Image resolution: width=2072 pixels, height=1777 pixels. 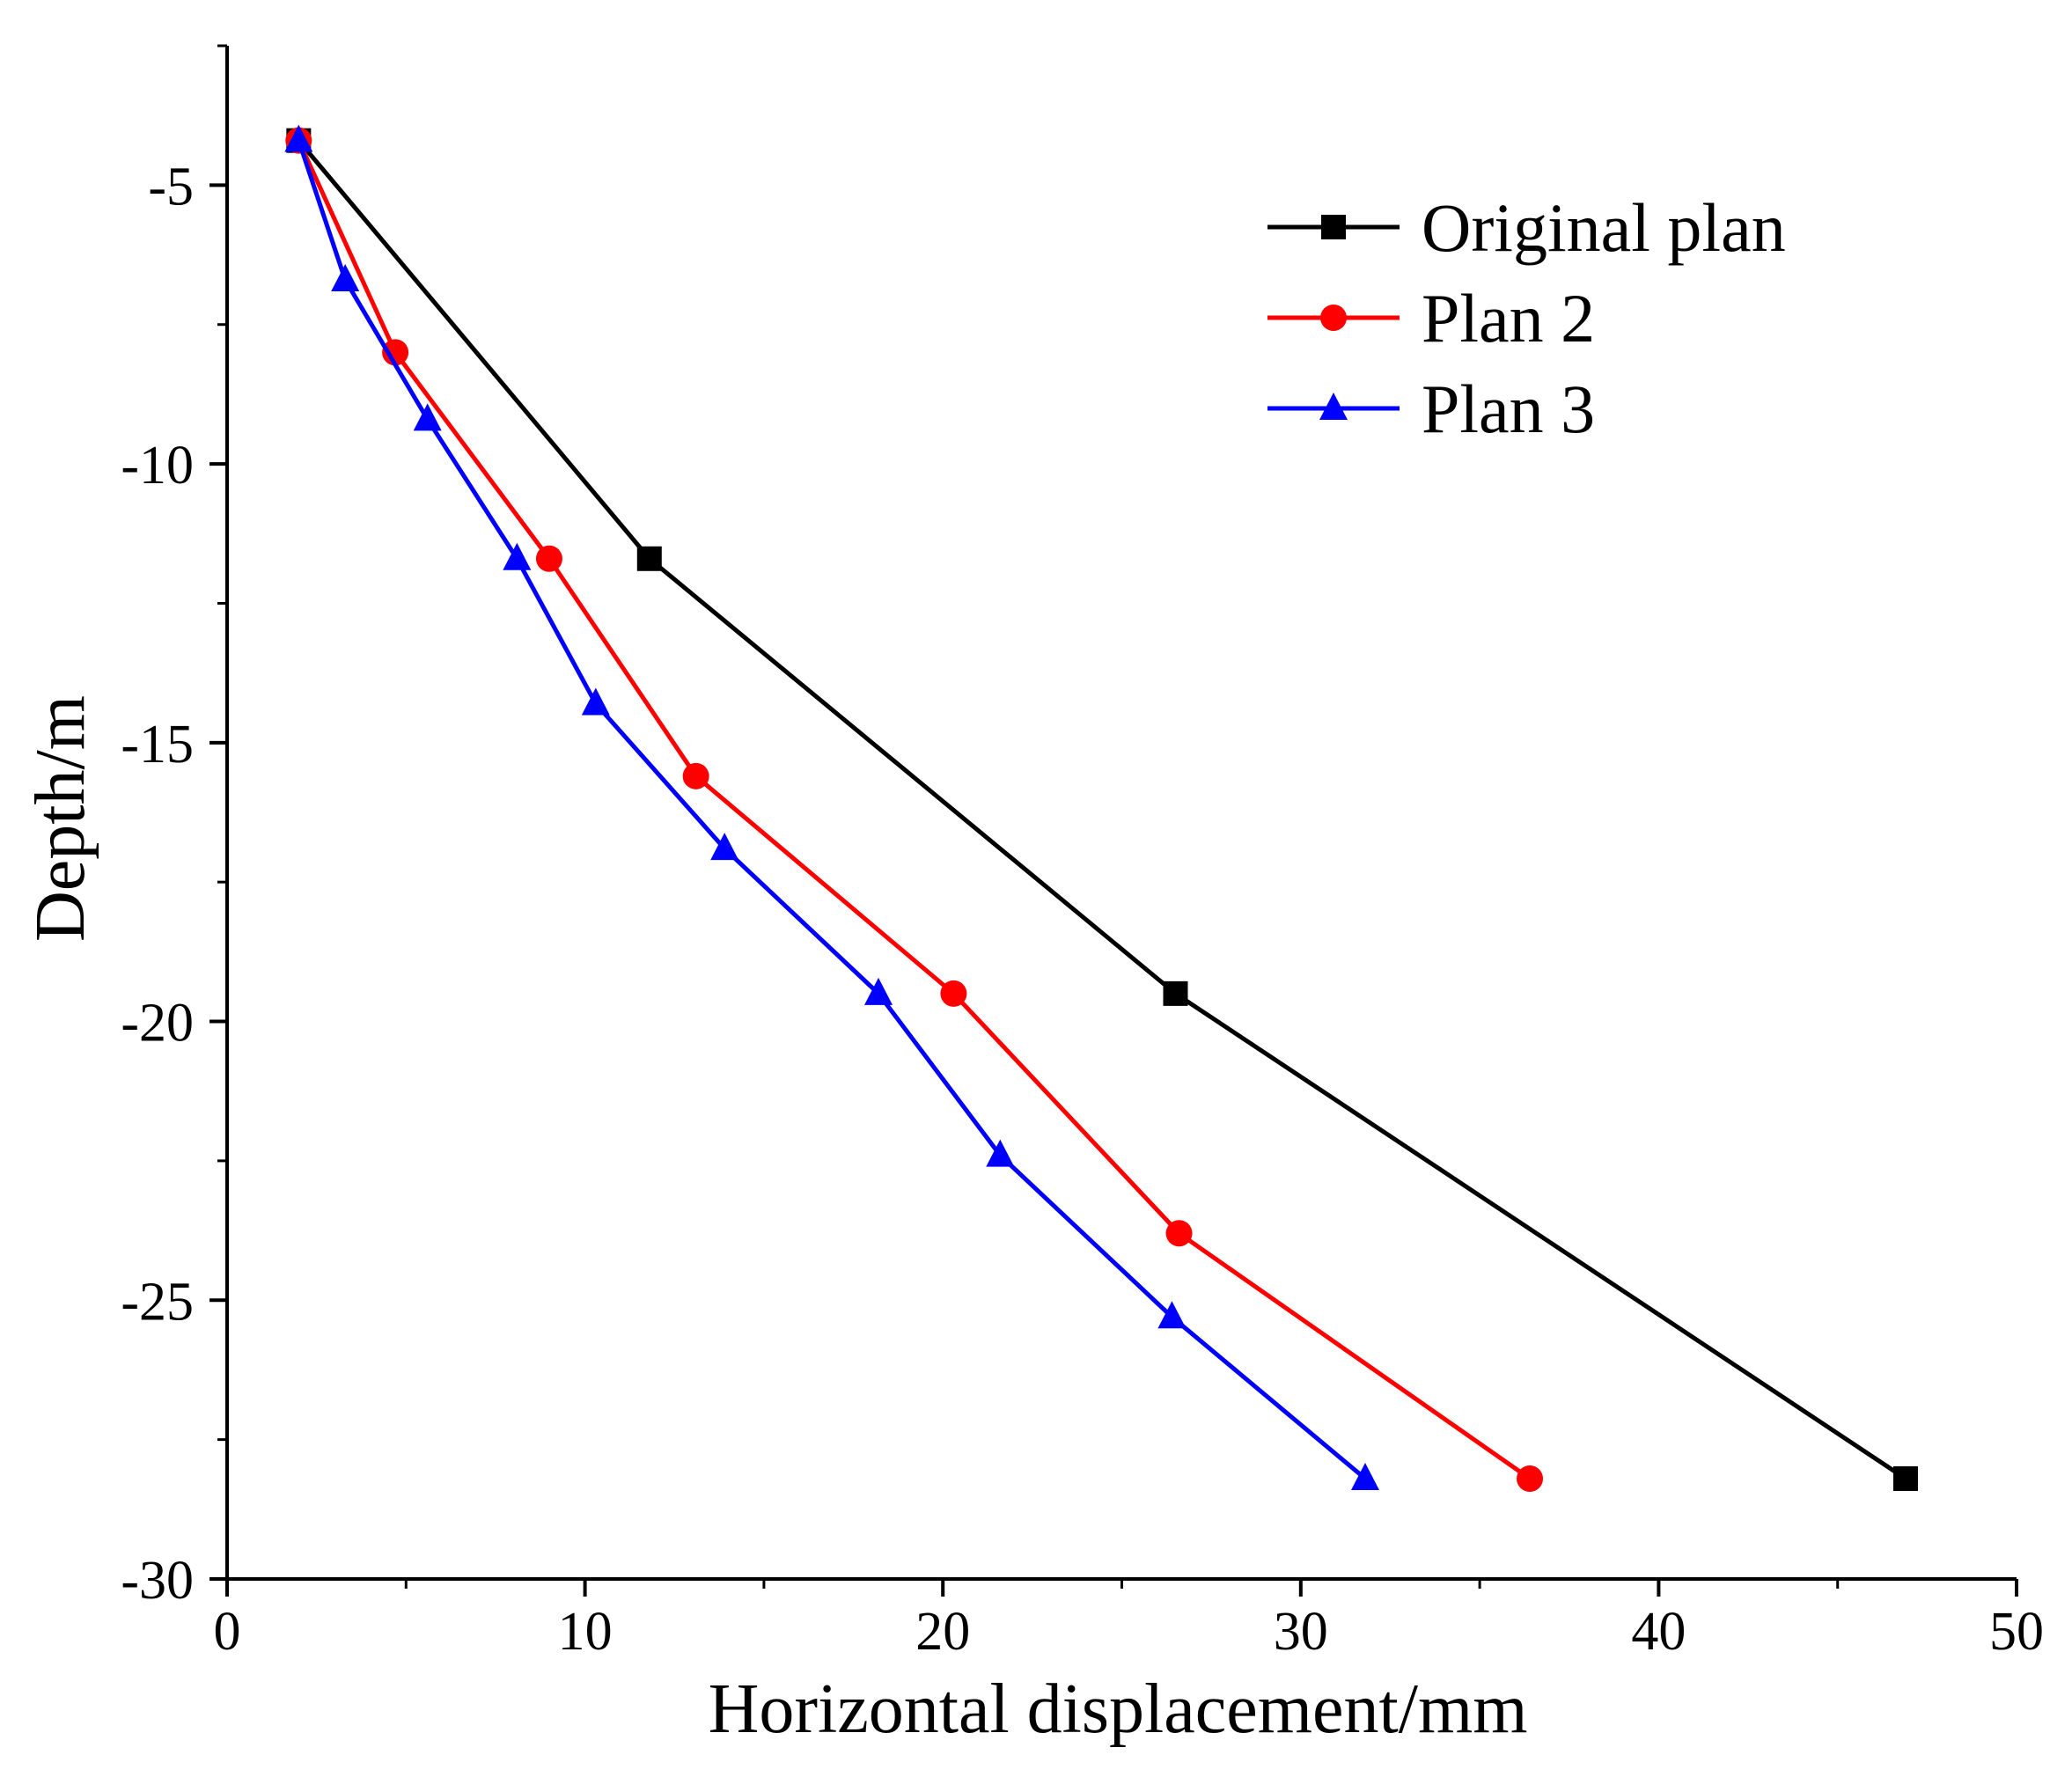 What do you see at coordinates (1508, 318) in the screenshot?
I see `legend-label: Plan 2` at bounding box center [1508, 318].